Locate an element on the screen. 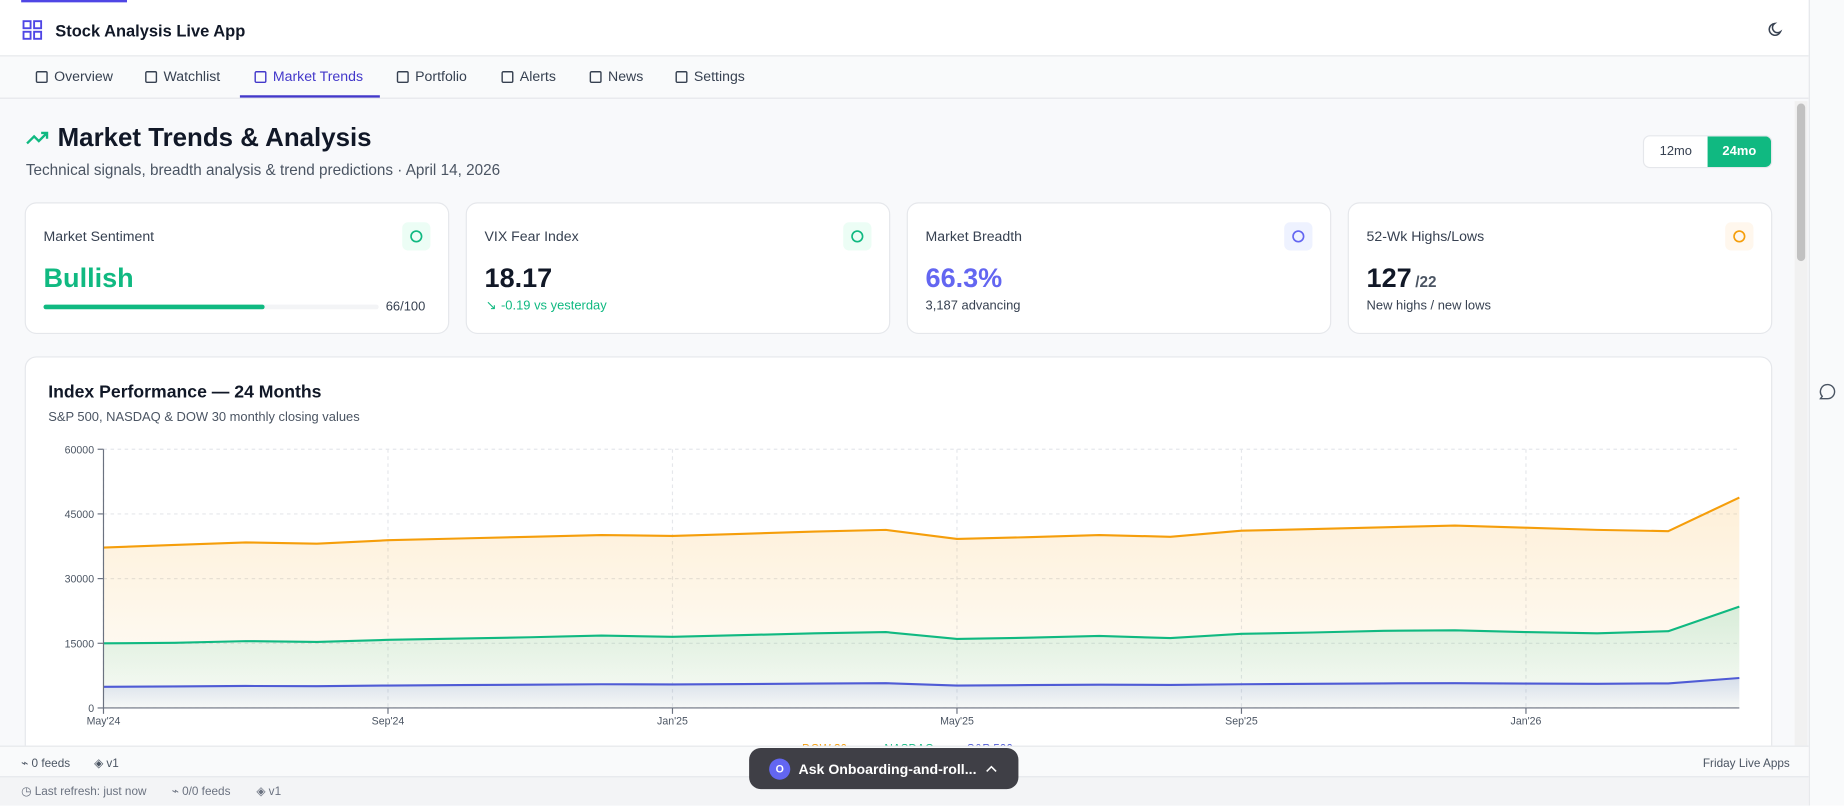 This screenshot has width=1844, height=806. tab: News is located at coordinates (616, 76).